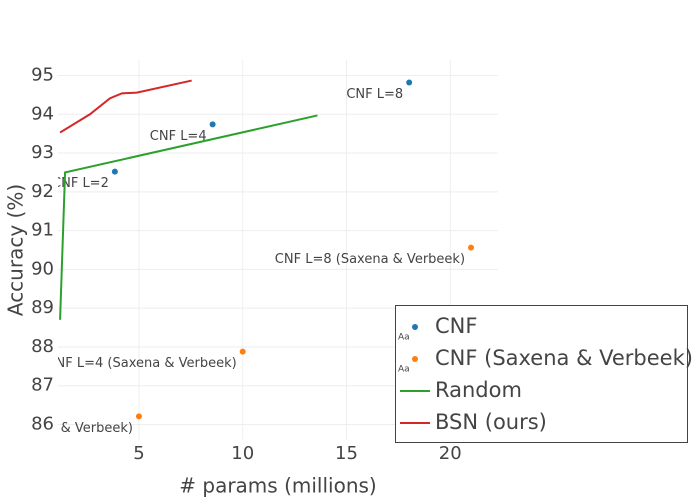  What do you see at coordinates (370, 259) in the screenshot?
I see `point-label: CNF L=8 (Saxena & Verbeek)` at bounding box center [370, 259].